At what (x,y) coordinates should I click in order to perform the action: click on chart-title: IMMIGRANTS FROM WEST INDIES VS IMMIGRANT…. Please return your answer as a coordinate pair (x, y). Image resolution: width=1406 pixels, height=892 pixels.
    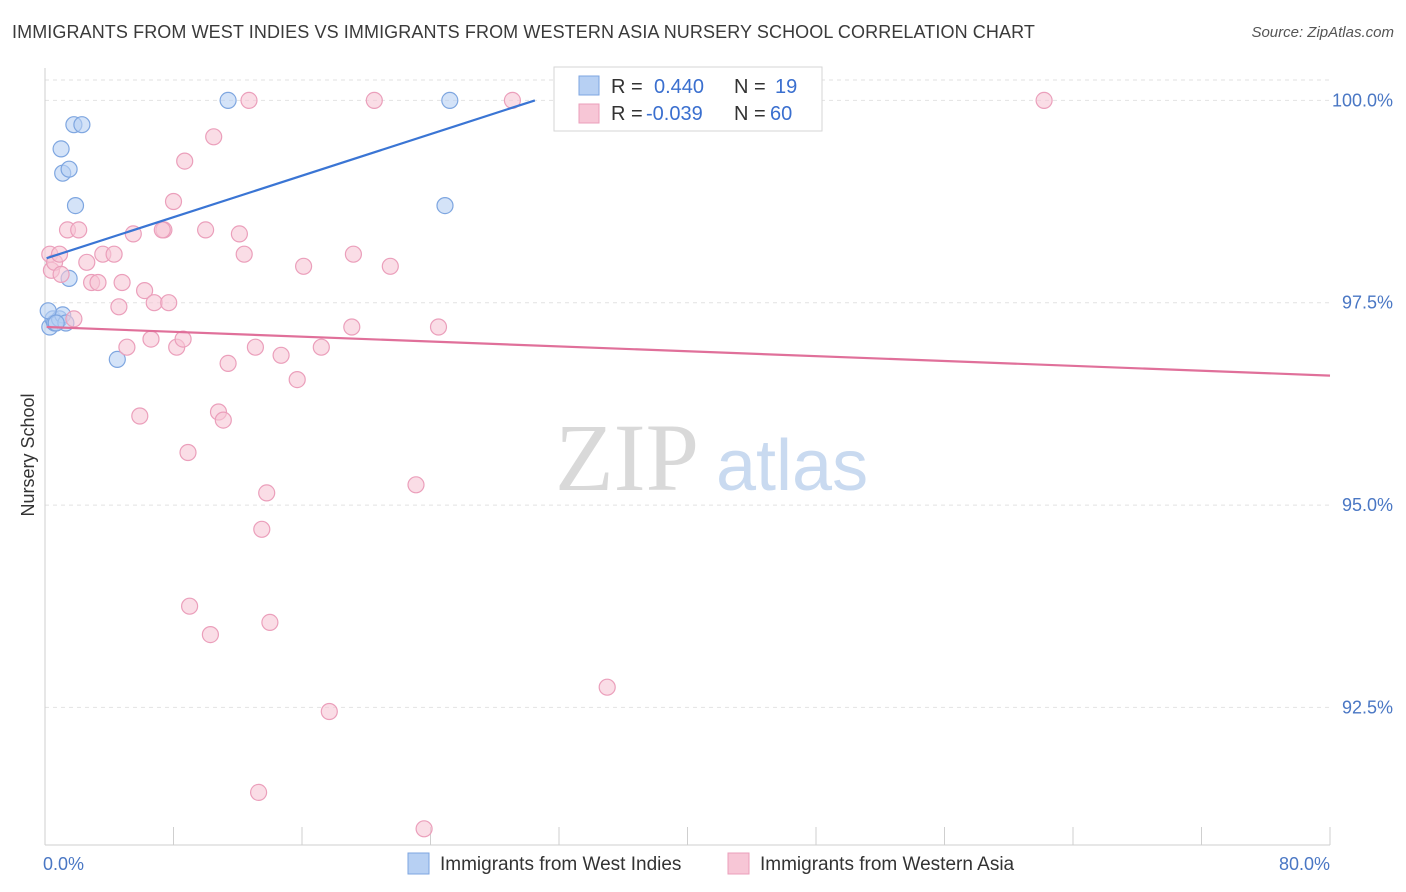
    Looking at the image, I should click on (523, 32).